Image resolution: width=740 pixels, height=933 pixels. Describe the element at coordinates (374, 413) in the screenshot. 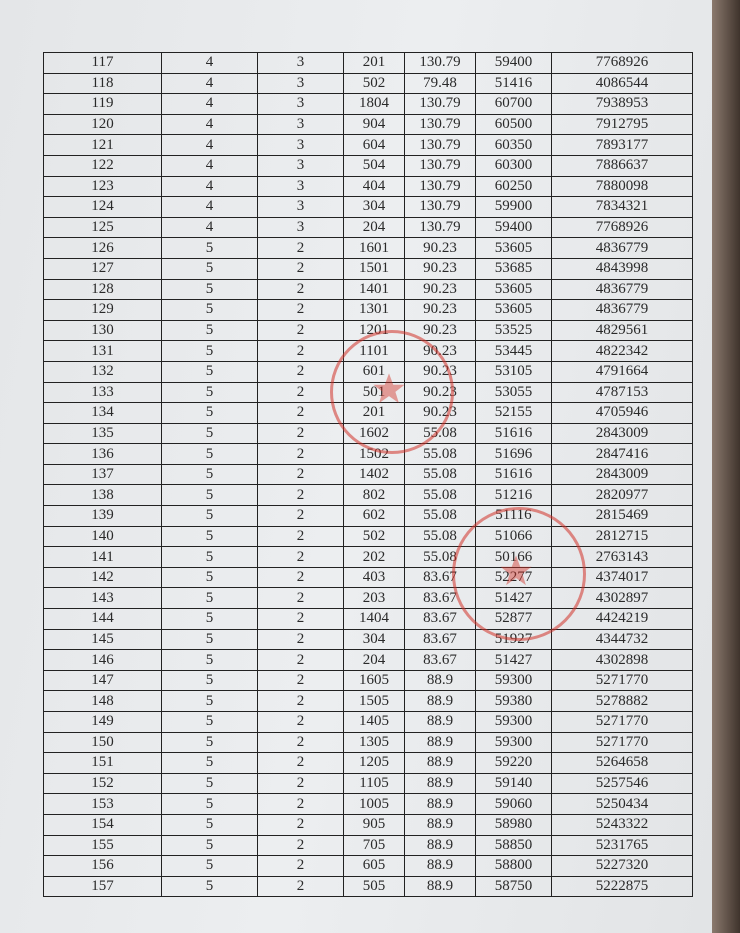

I see `table-cell: 201` at that location.